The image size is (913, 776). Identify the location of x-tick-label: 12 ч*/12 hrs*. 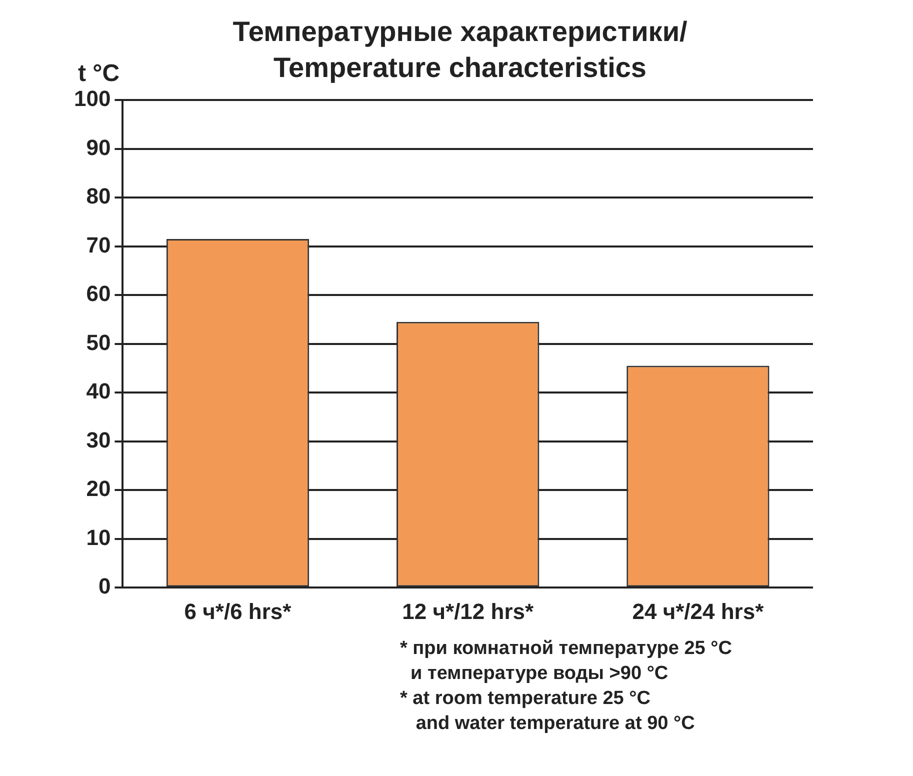
(468, 611).